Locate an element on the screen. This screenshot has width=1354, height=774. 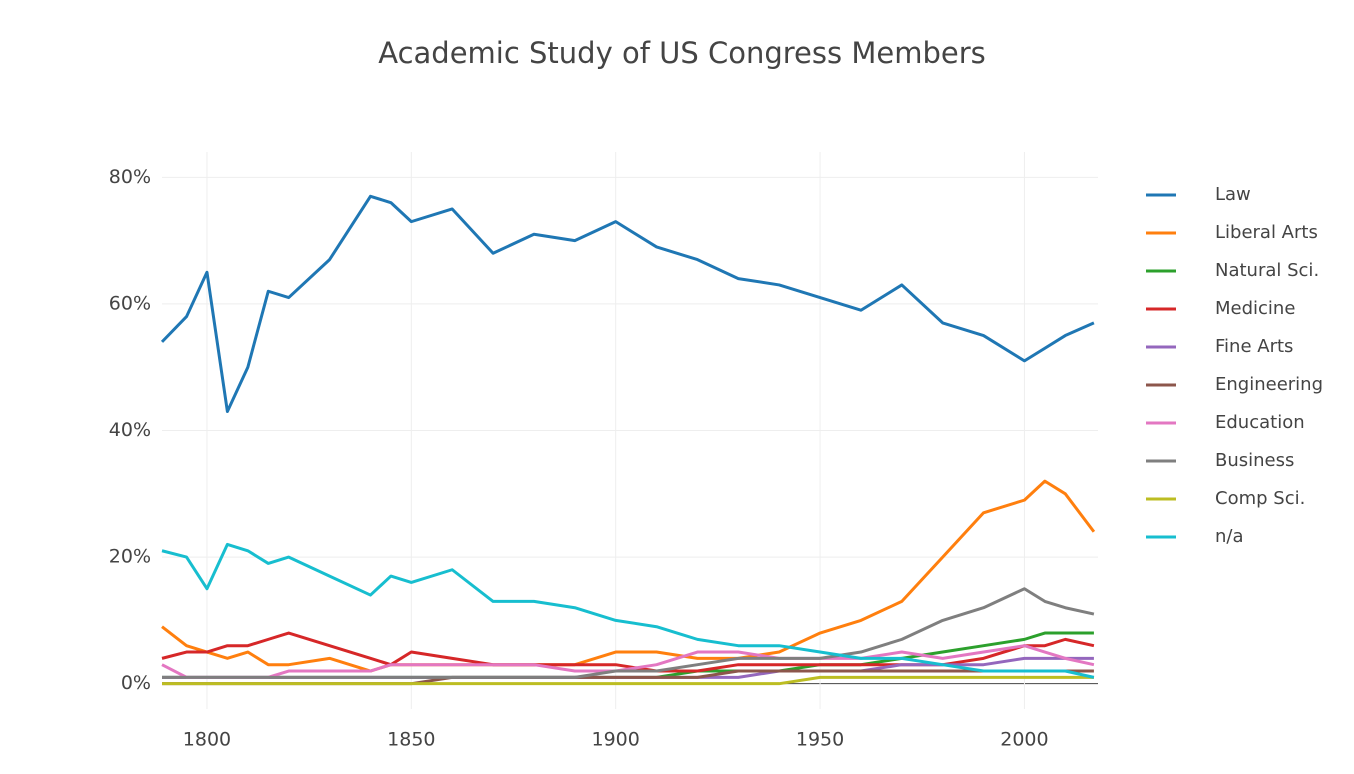
legend-label: n/a is located at coordinates (1229, 536).